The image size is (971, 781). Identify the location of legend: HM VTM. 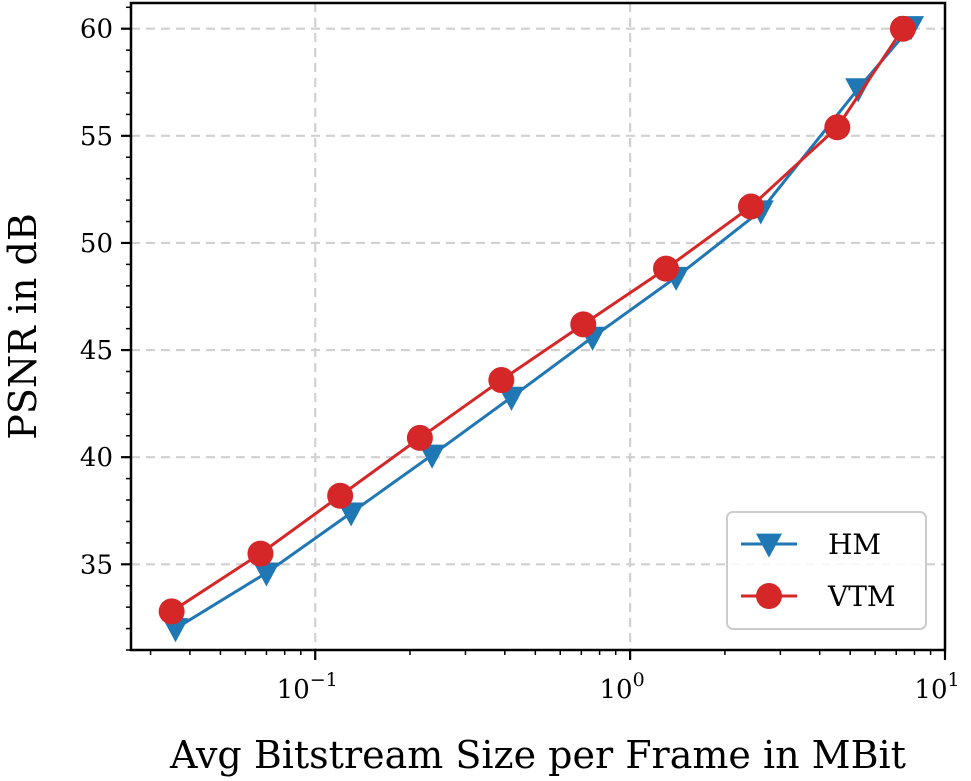
(826, 570).